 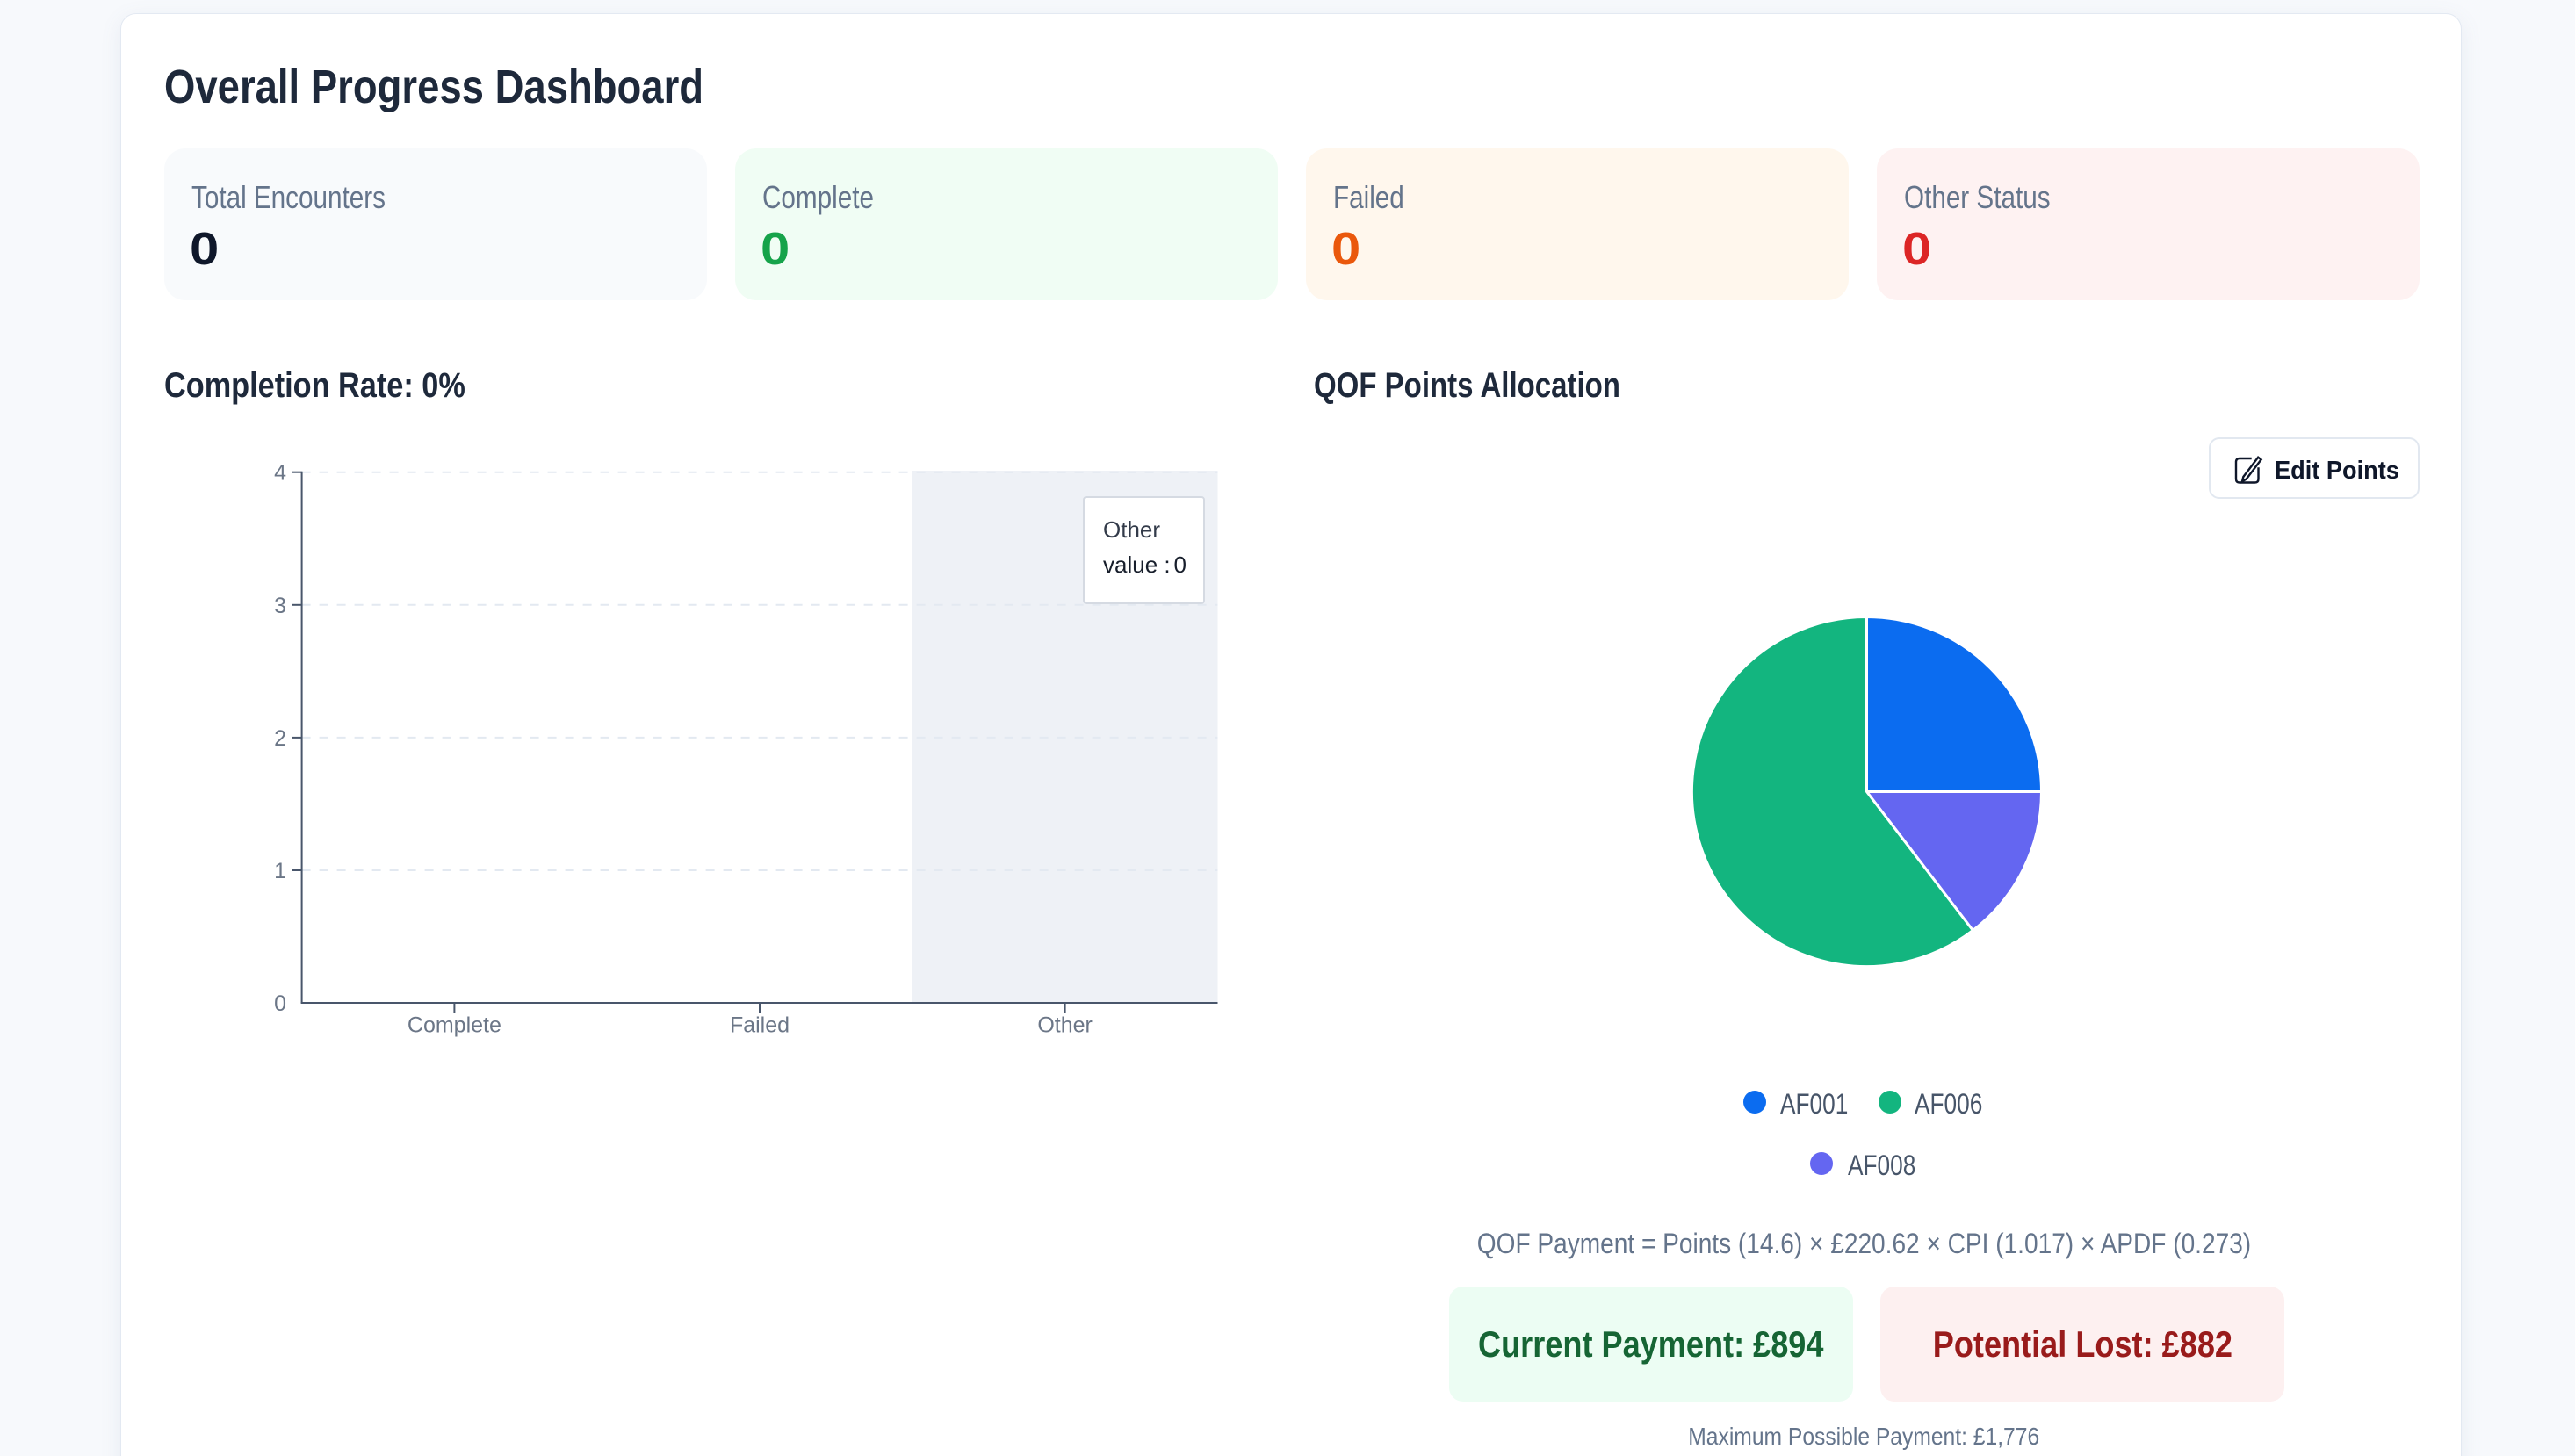 What do you see at coordinates (760, 1025) in the screenshot?
I see `svg-text: Failed` at bounding box center [760, 1025].